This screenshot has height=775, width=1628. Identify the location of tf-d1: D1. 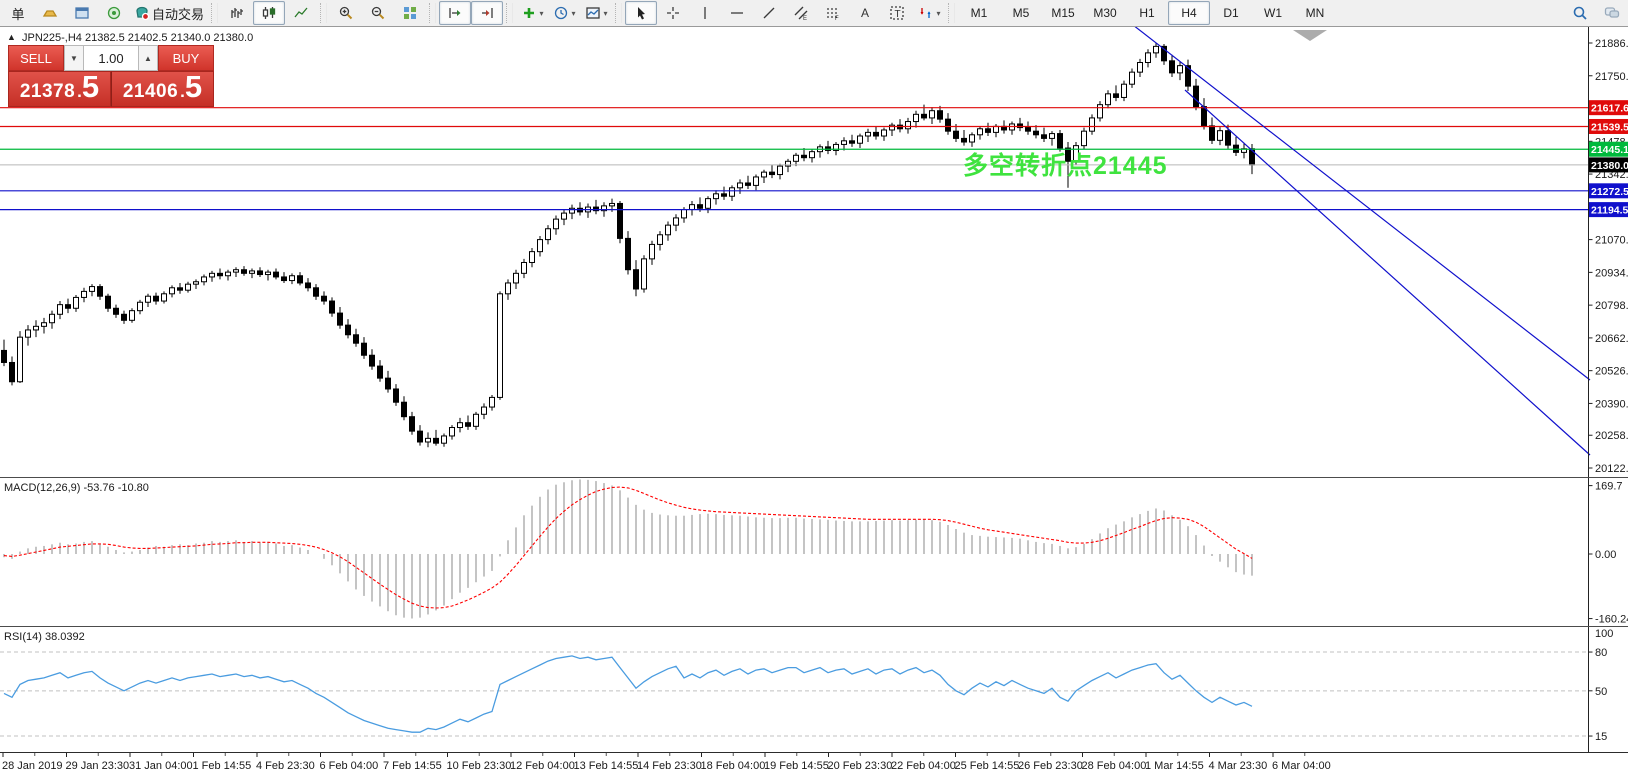
(1231, 13).